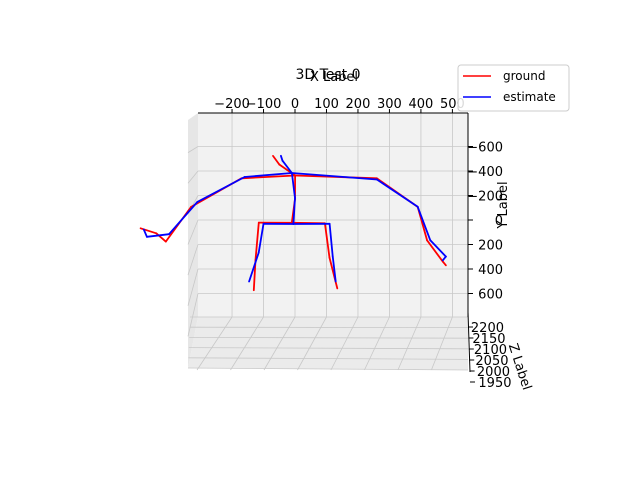 This screenshot has height=480, width=640. What do you see at coordinates (257, 241) in the screenshot?
I see `ground-bone-r_hip-r_knee` at bounding box center [257, 241].